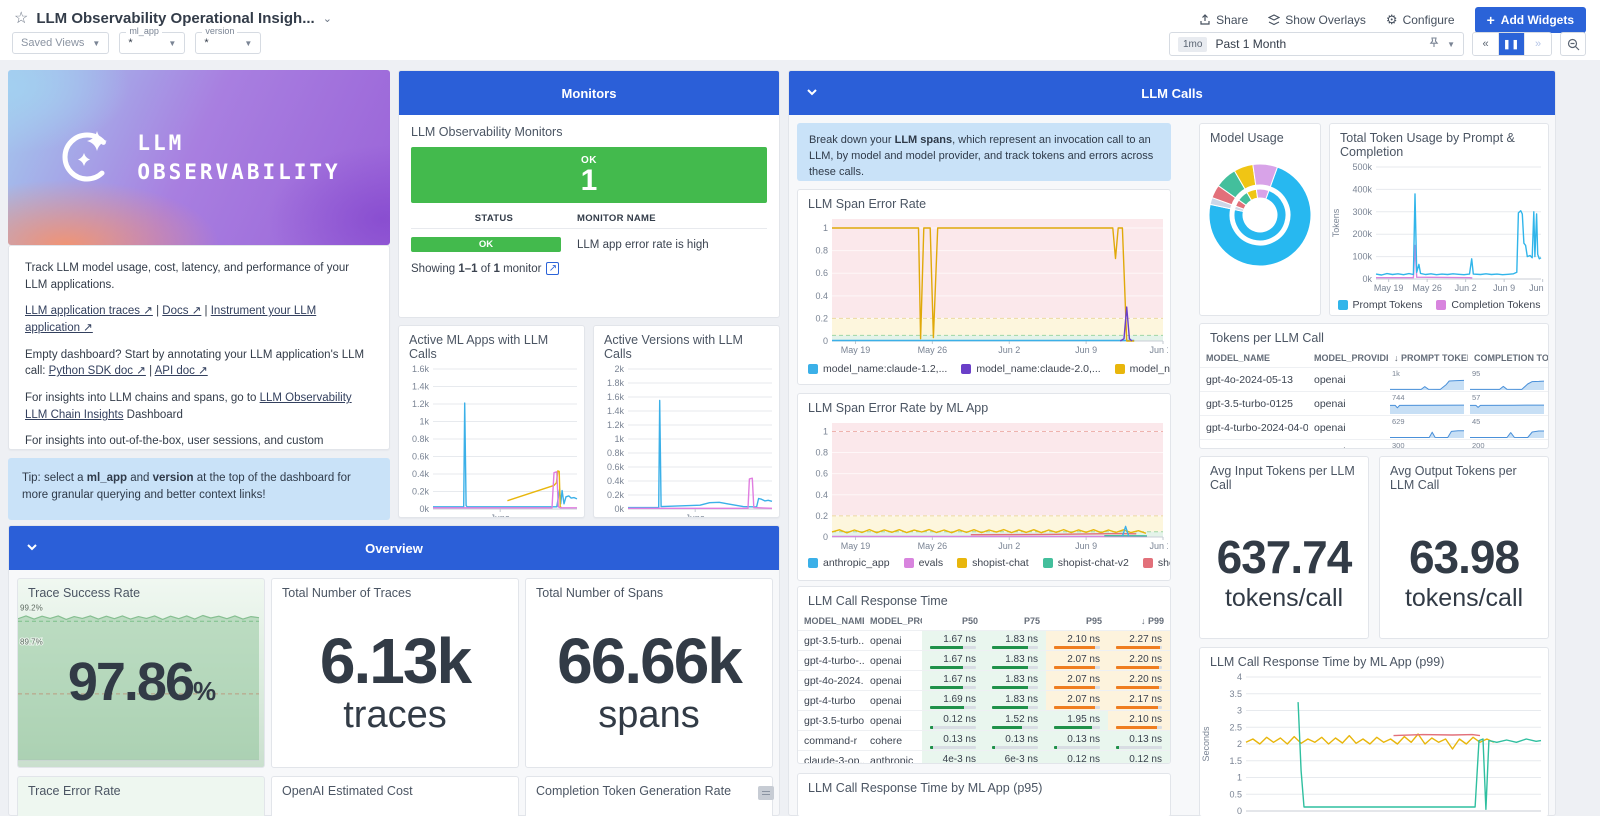 This screenshot has height=816, width=1600. Describe the element at coordinates (496, 268) in the screenshot. I see `text-segment: 1` at that location.